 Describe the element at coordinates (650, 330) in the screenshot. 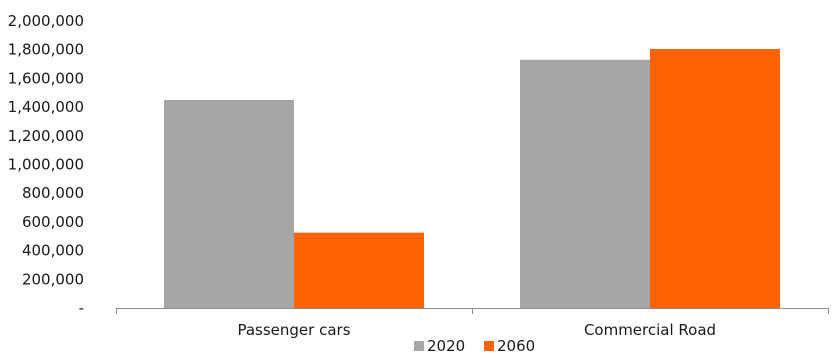

I see `x-category-label: Commercial Road` at that location.